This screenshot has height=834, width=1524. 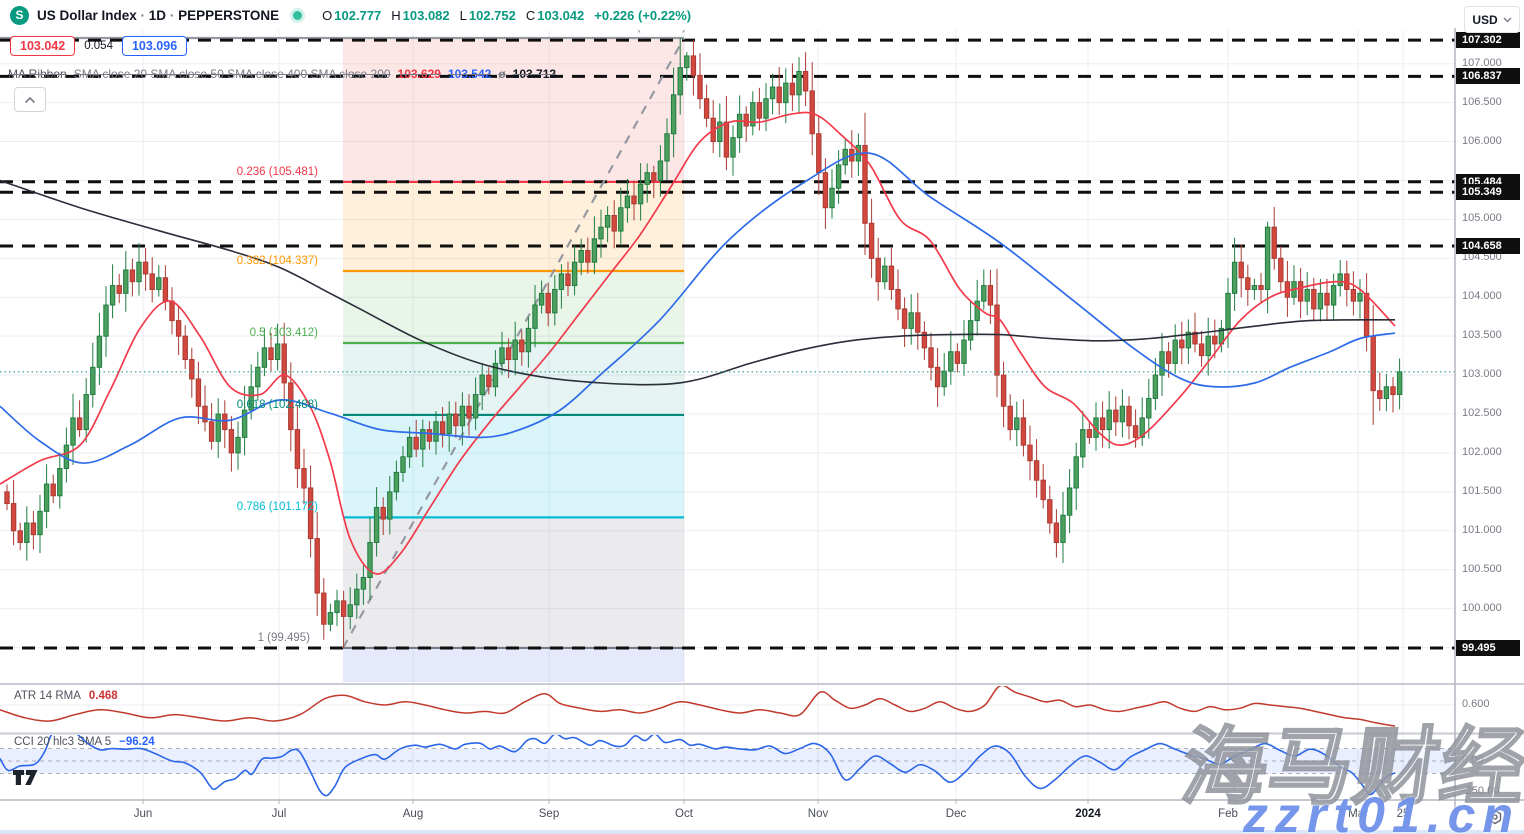 I want to click on ohlc-item: H 103.082, so click(x=420, y=15).